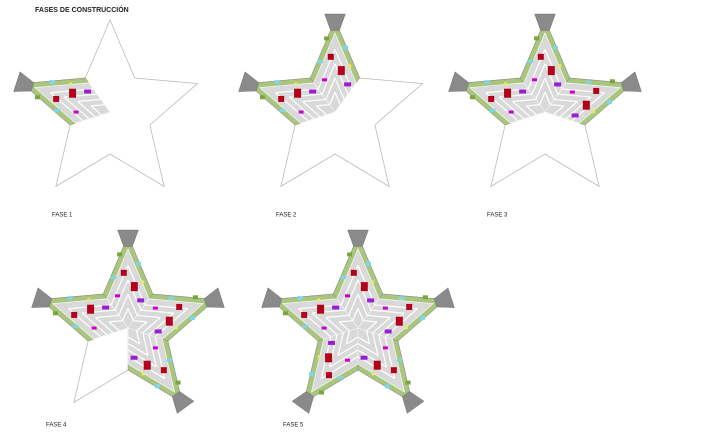 The height and width of the screenshot is (438, 701). Describe the element at coordinates (293, 426) in the screenshot. I see `phase-label: FASE 5` at that location.